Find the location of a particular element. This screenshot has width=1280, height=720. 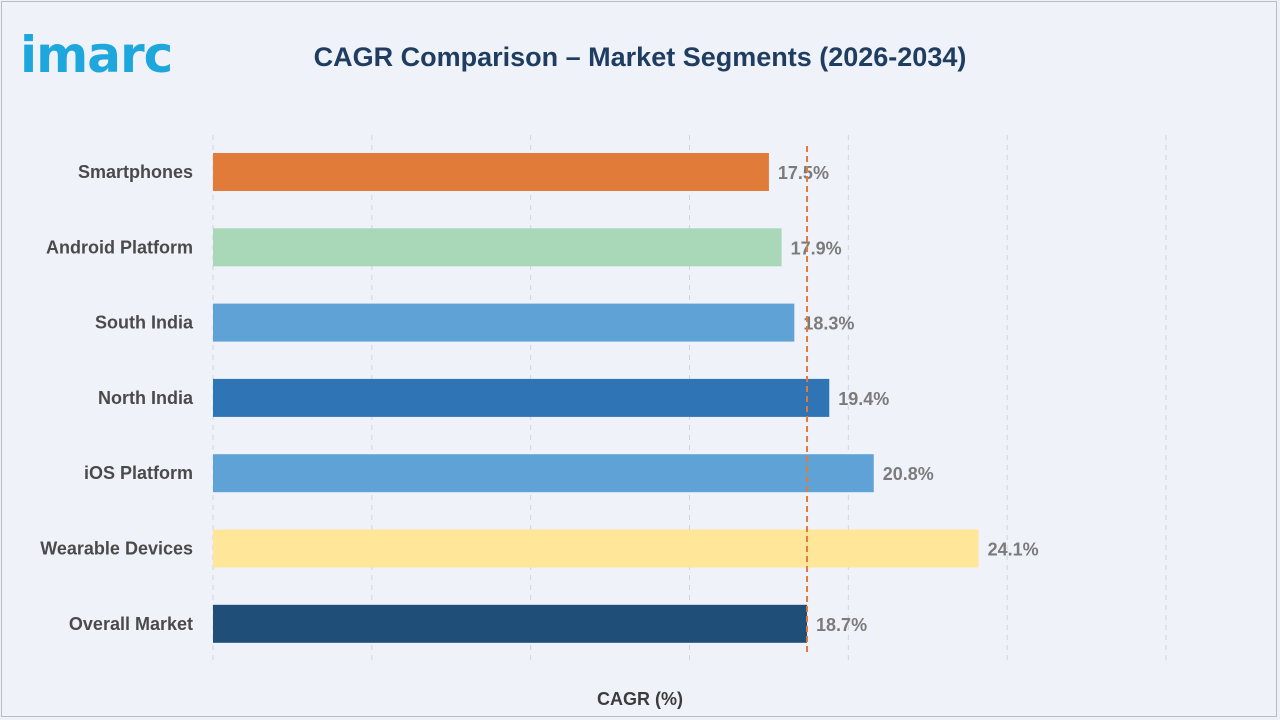

category-label: South India is located at coordinates (144, 323).